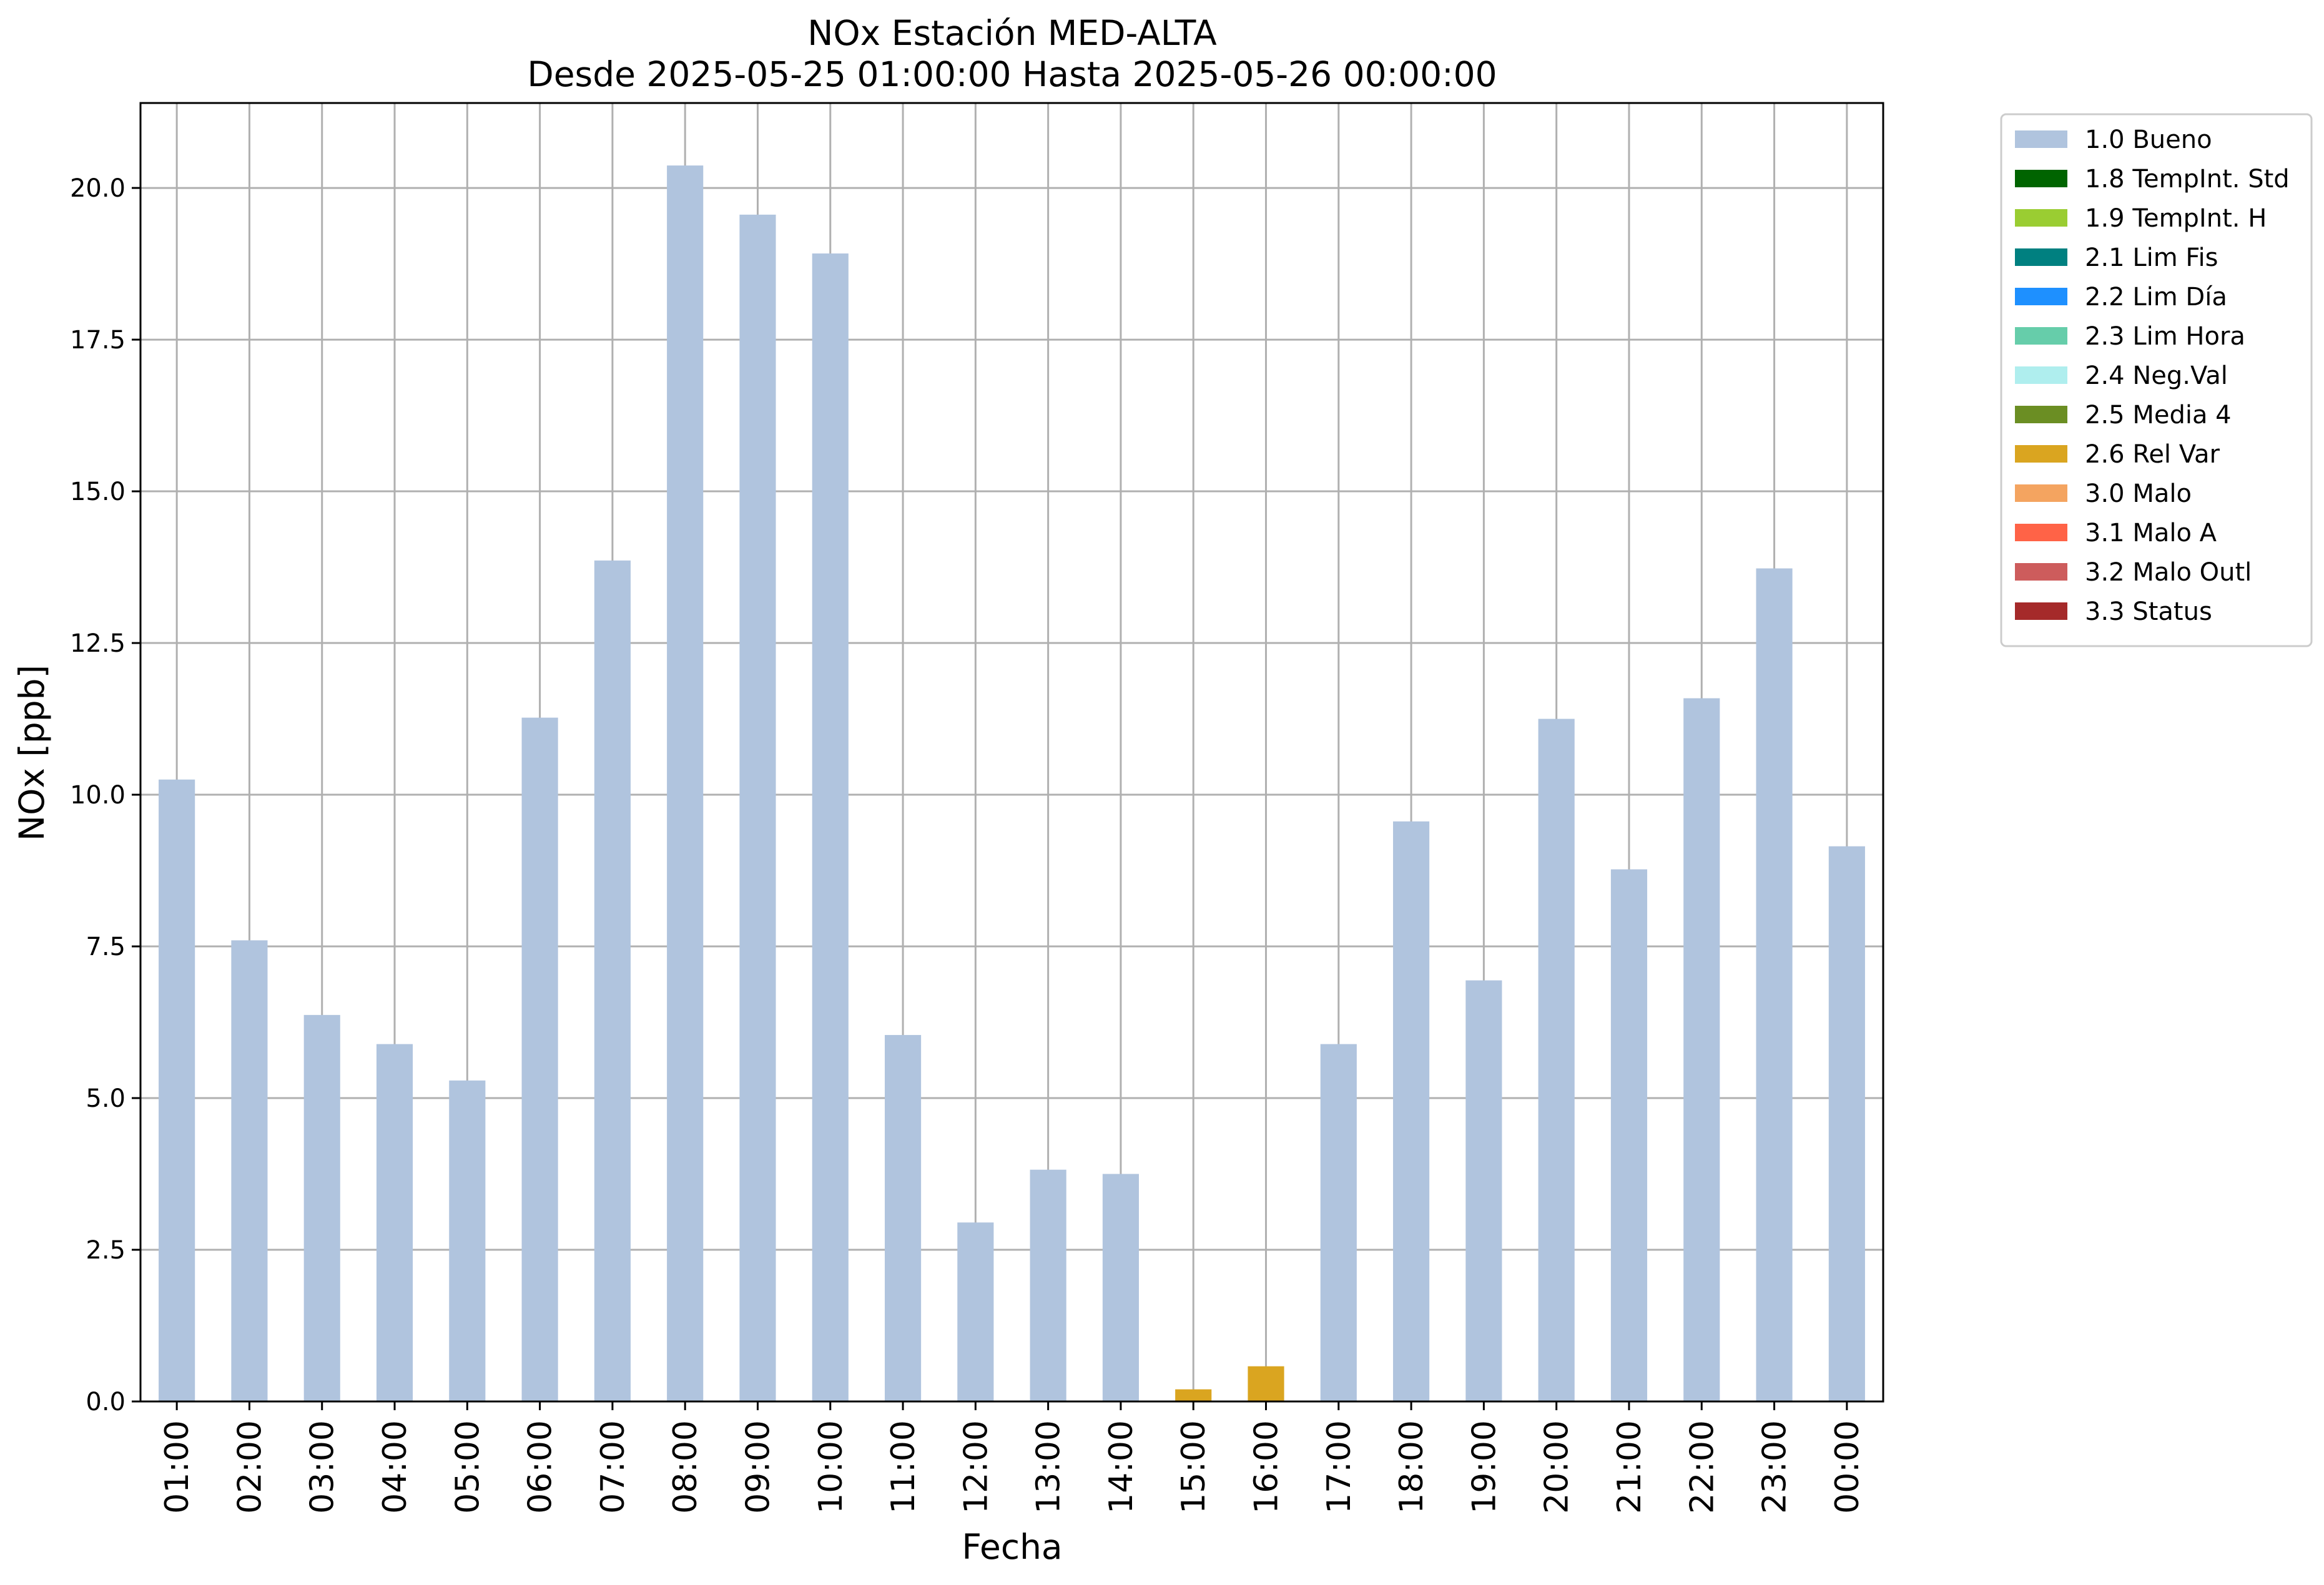 This screenshot has height=1585, width=2324. What do you see at coordinates (2156, 375) in the screenshot?
I see `legend-entry: 2.4 Neg.Val` at bounding box center [2156, 375].